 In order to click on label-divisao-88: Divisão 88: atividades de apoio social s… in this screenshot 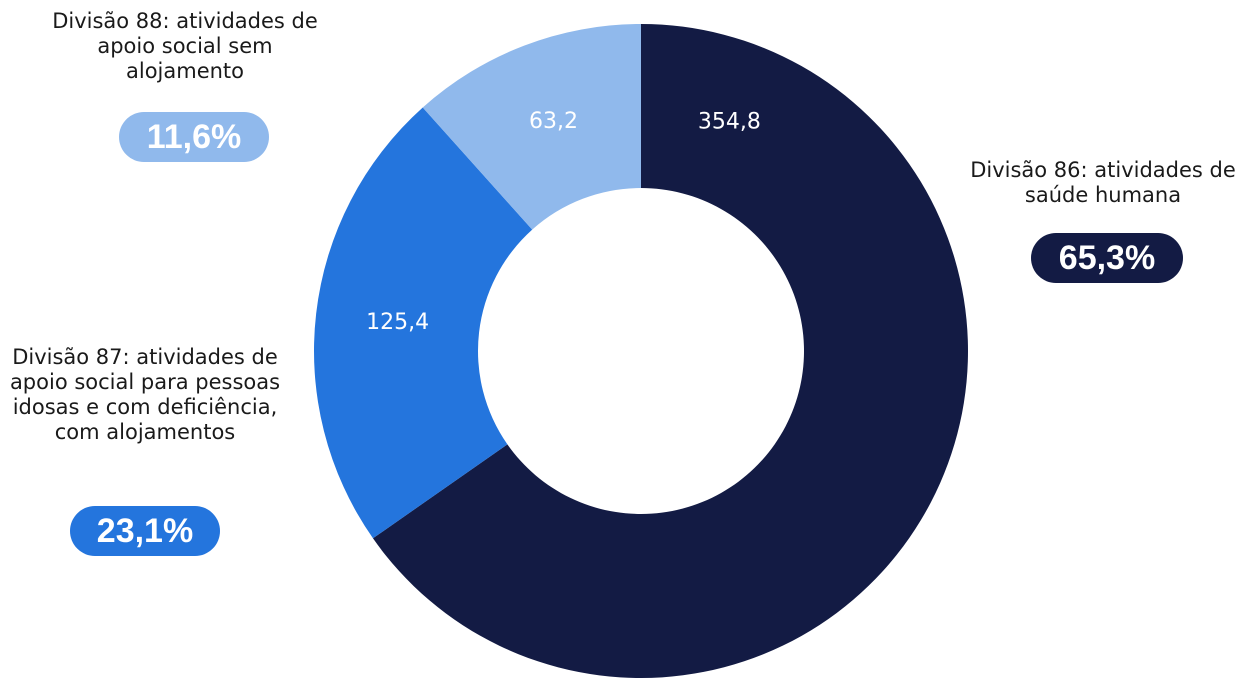, I will do `click(185, 46)`.